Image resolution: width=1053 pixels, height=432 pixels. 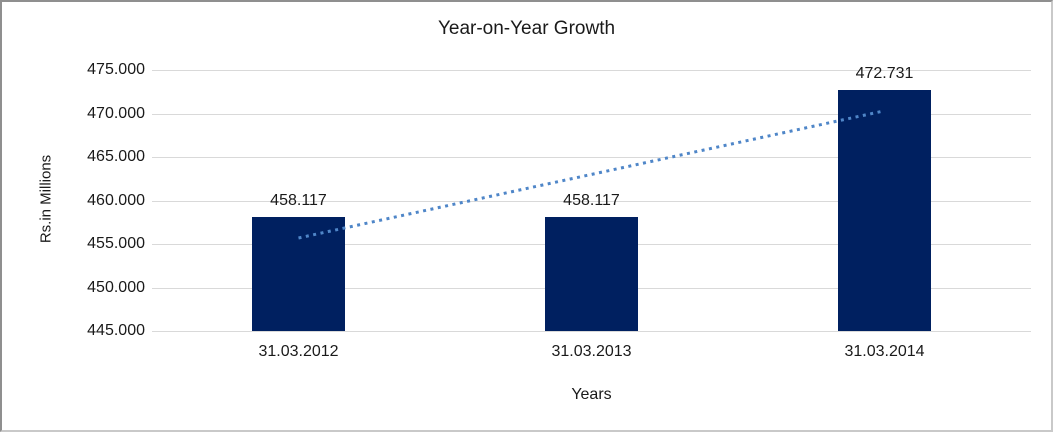 What do you see at coordinates (116, 200) in the screenshot?
I see `y-tick-label: 460.000` at bounding box center [116, 200].